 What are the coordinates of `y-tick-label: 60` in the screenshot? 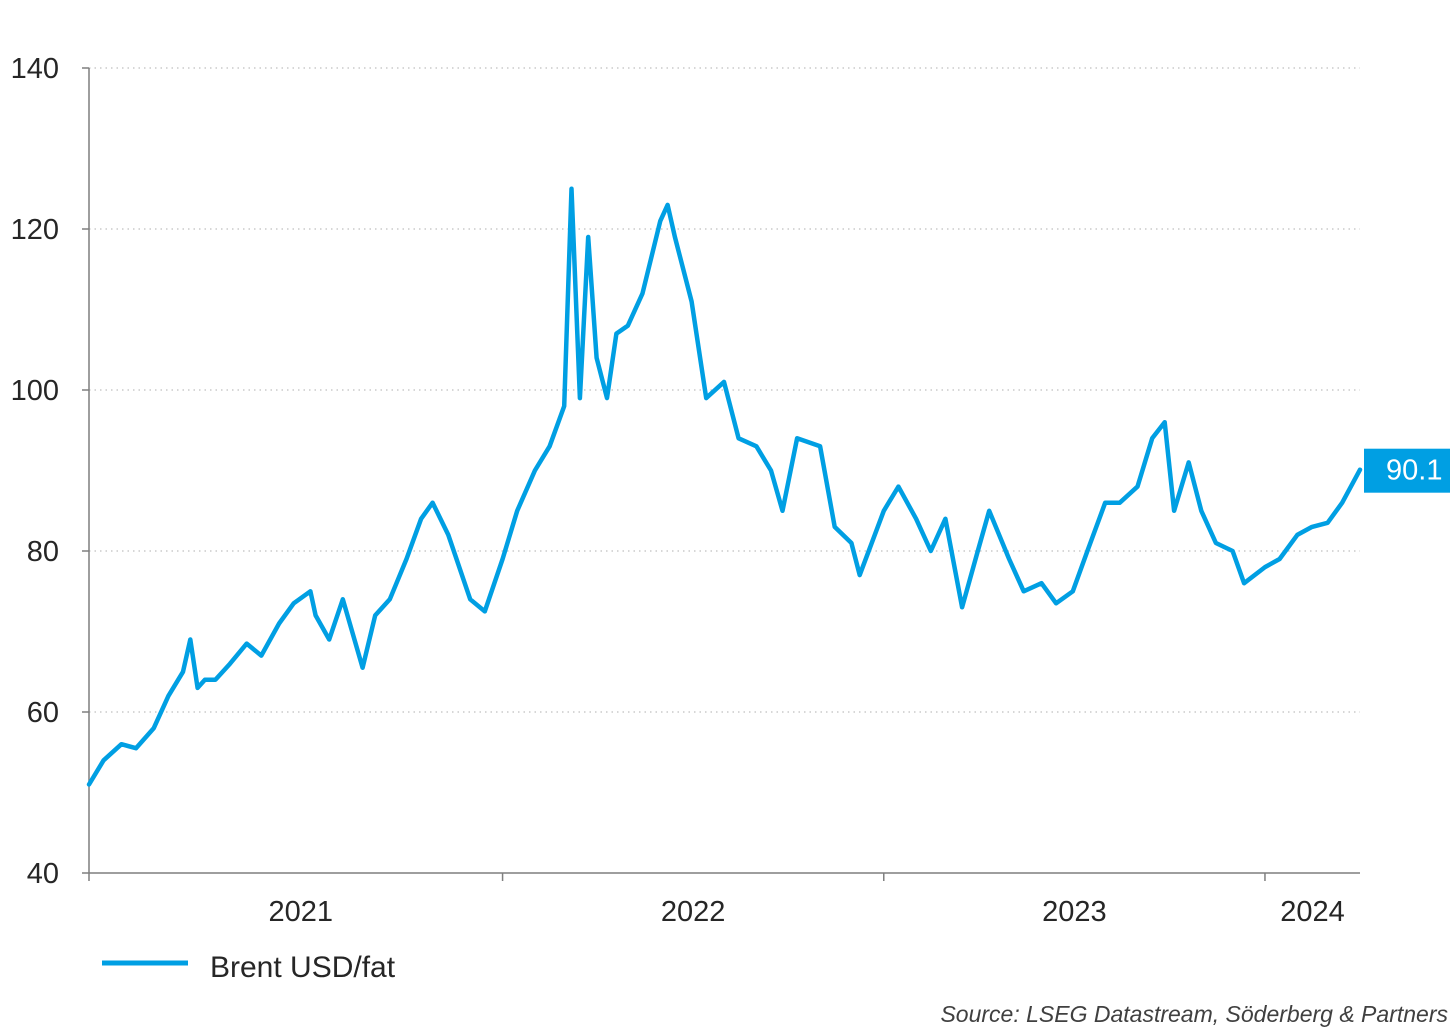 It's located at (43, 713).